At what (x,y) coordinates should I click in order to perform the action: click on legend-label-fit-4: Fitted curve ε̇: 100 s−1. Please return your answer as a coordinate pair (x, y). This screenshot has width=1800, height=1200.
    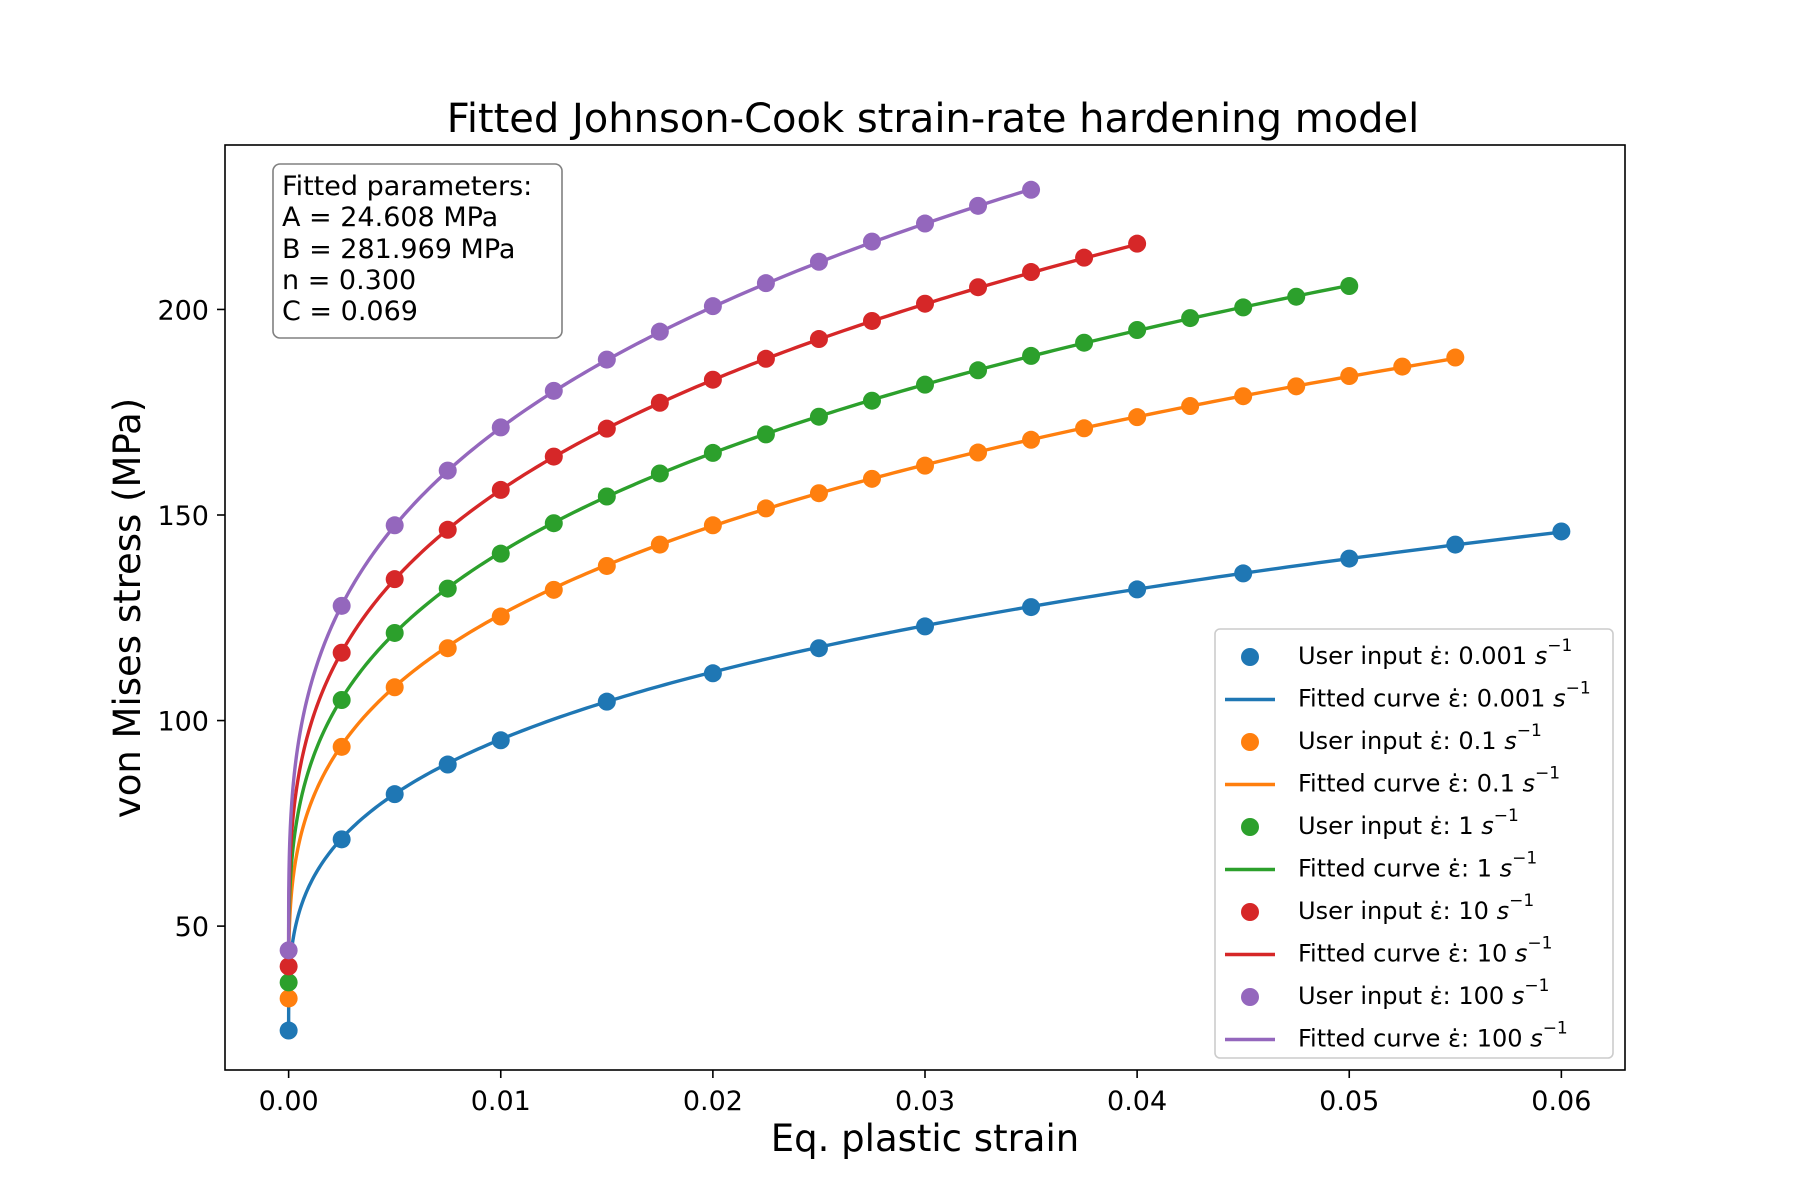
    Looking at the image, I should click on (1433, 1036).